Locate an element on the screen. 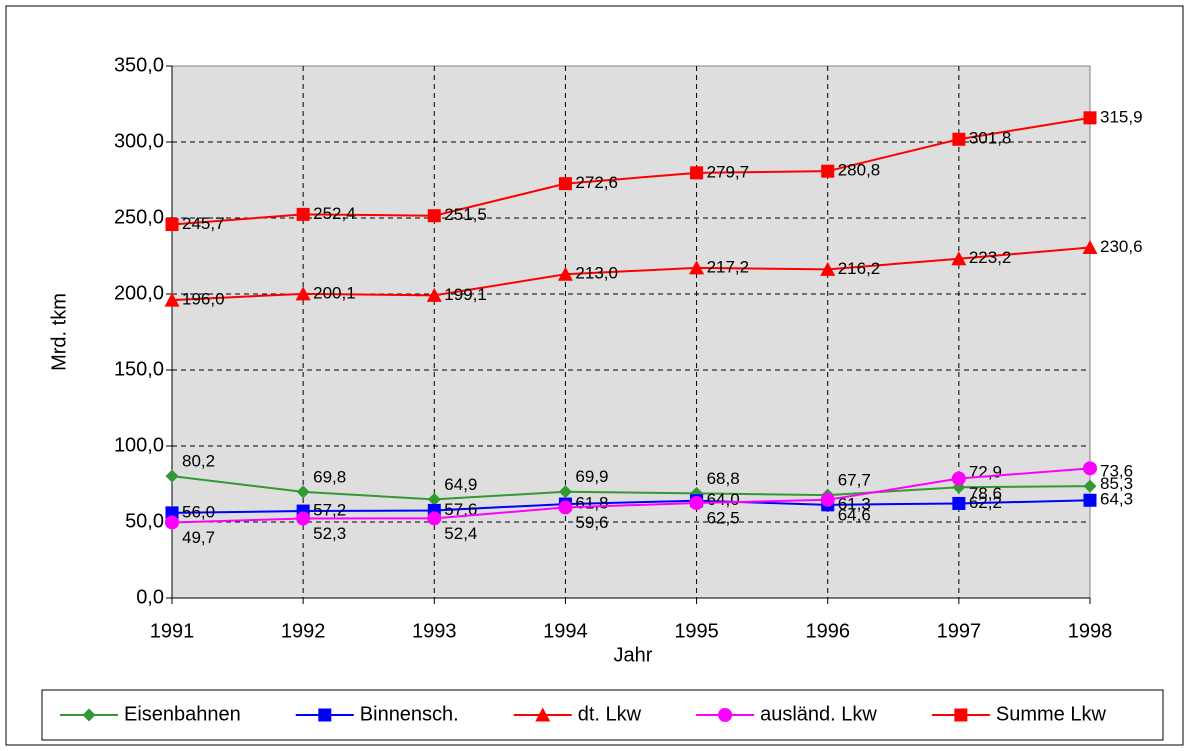 The width and height of the screenshot is (1189, 751). data-label: 85,3 is located at coordinates (1116, 483).